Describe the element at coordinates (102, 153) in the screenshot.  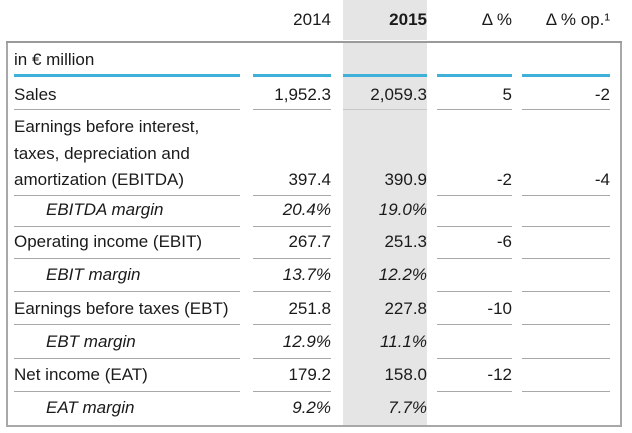
I see `row-label-line: taxes, depreciation and` at that location.